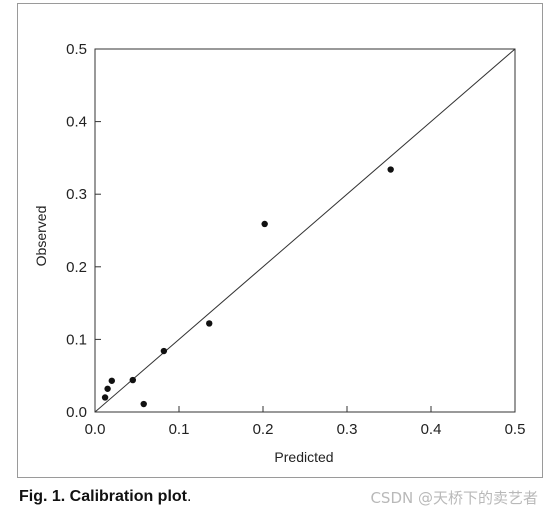 This screenshot has width=554, height=515. Describe the element at coordinates (189, 496) in the screenshot. I see `caption-tail: .` at that location.